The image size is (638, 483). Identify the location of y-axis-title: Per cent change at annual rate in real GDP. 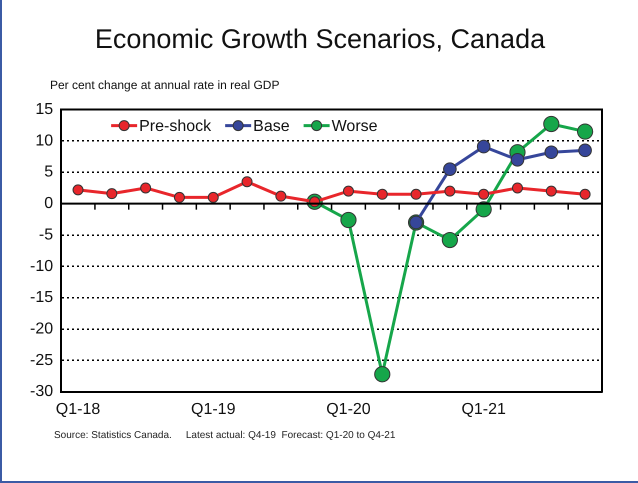
(165, 85).